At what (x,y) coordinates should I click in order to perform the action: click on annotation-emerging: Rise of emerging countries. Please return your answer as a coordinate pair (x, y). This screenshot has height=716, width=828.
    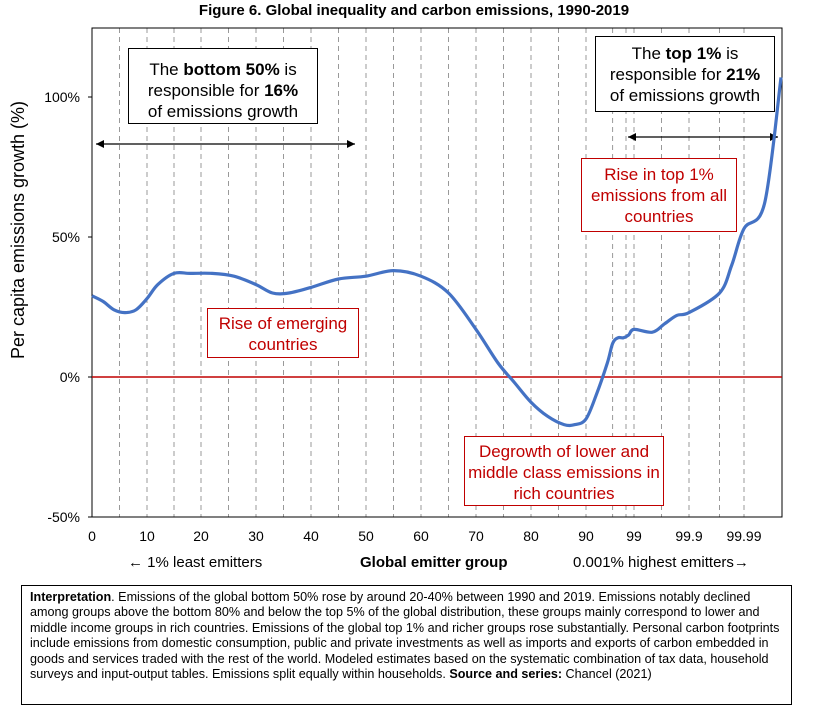
    Looking at the image, I should click on (283, 333).